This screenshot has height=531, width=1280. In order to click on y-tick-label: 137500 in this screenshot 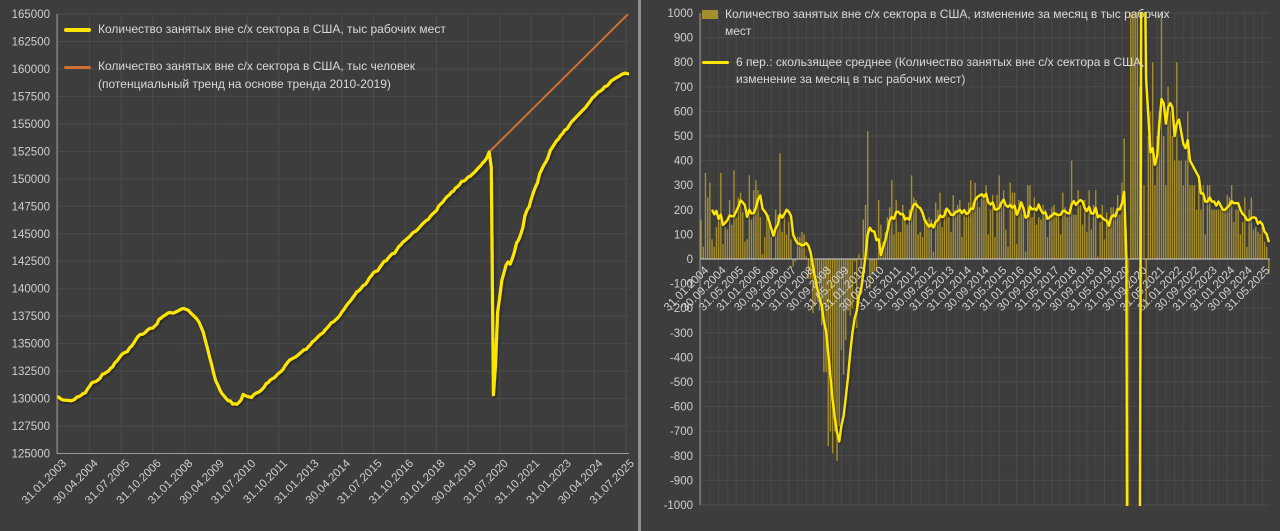, I will do `click(31, 317)`.